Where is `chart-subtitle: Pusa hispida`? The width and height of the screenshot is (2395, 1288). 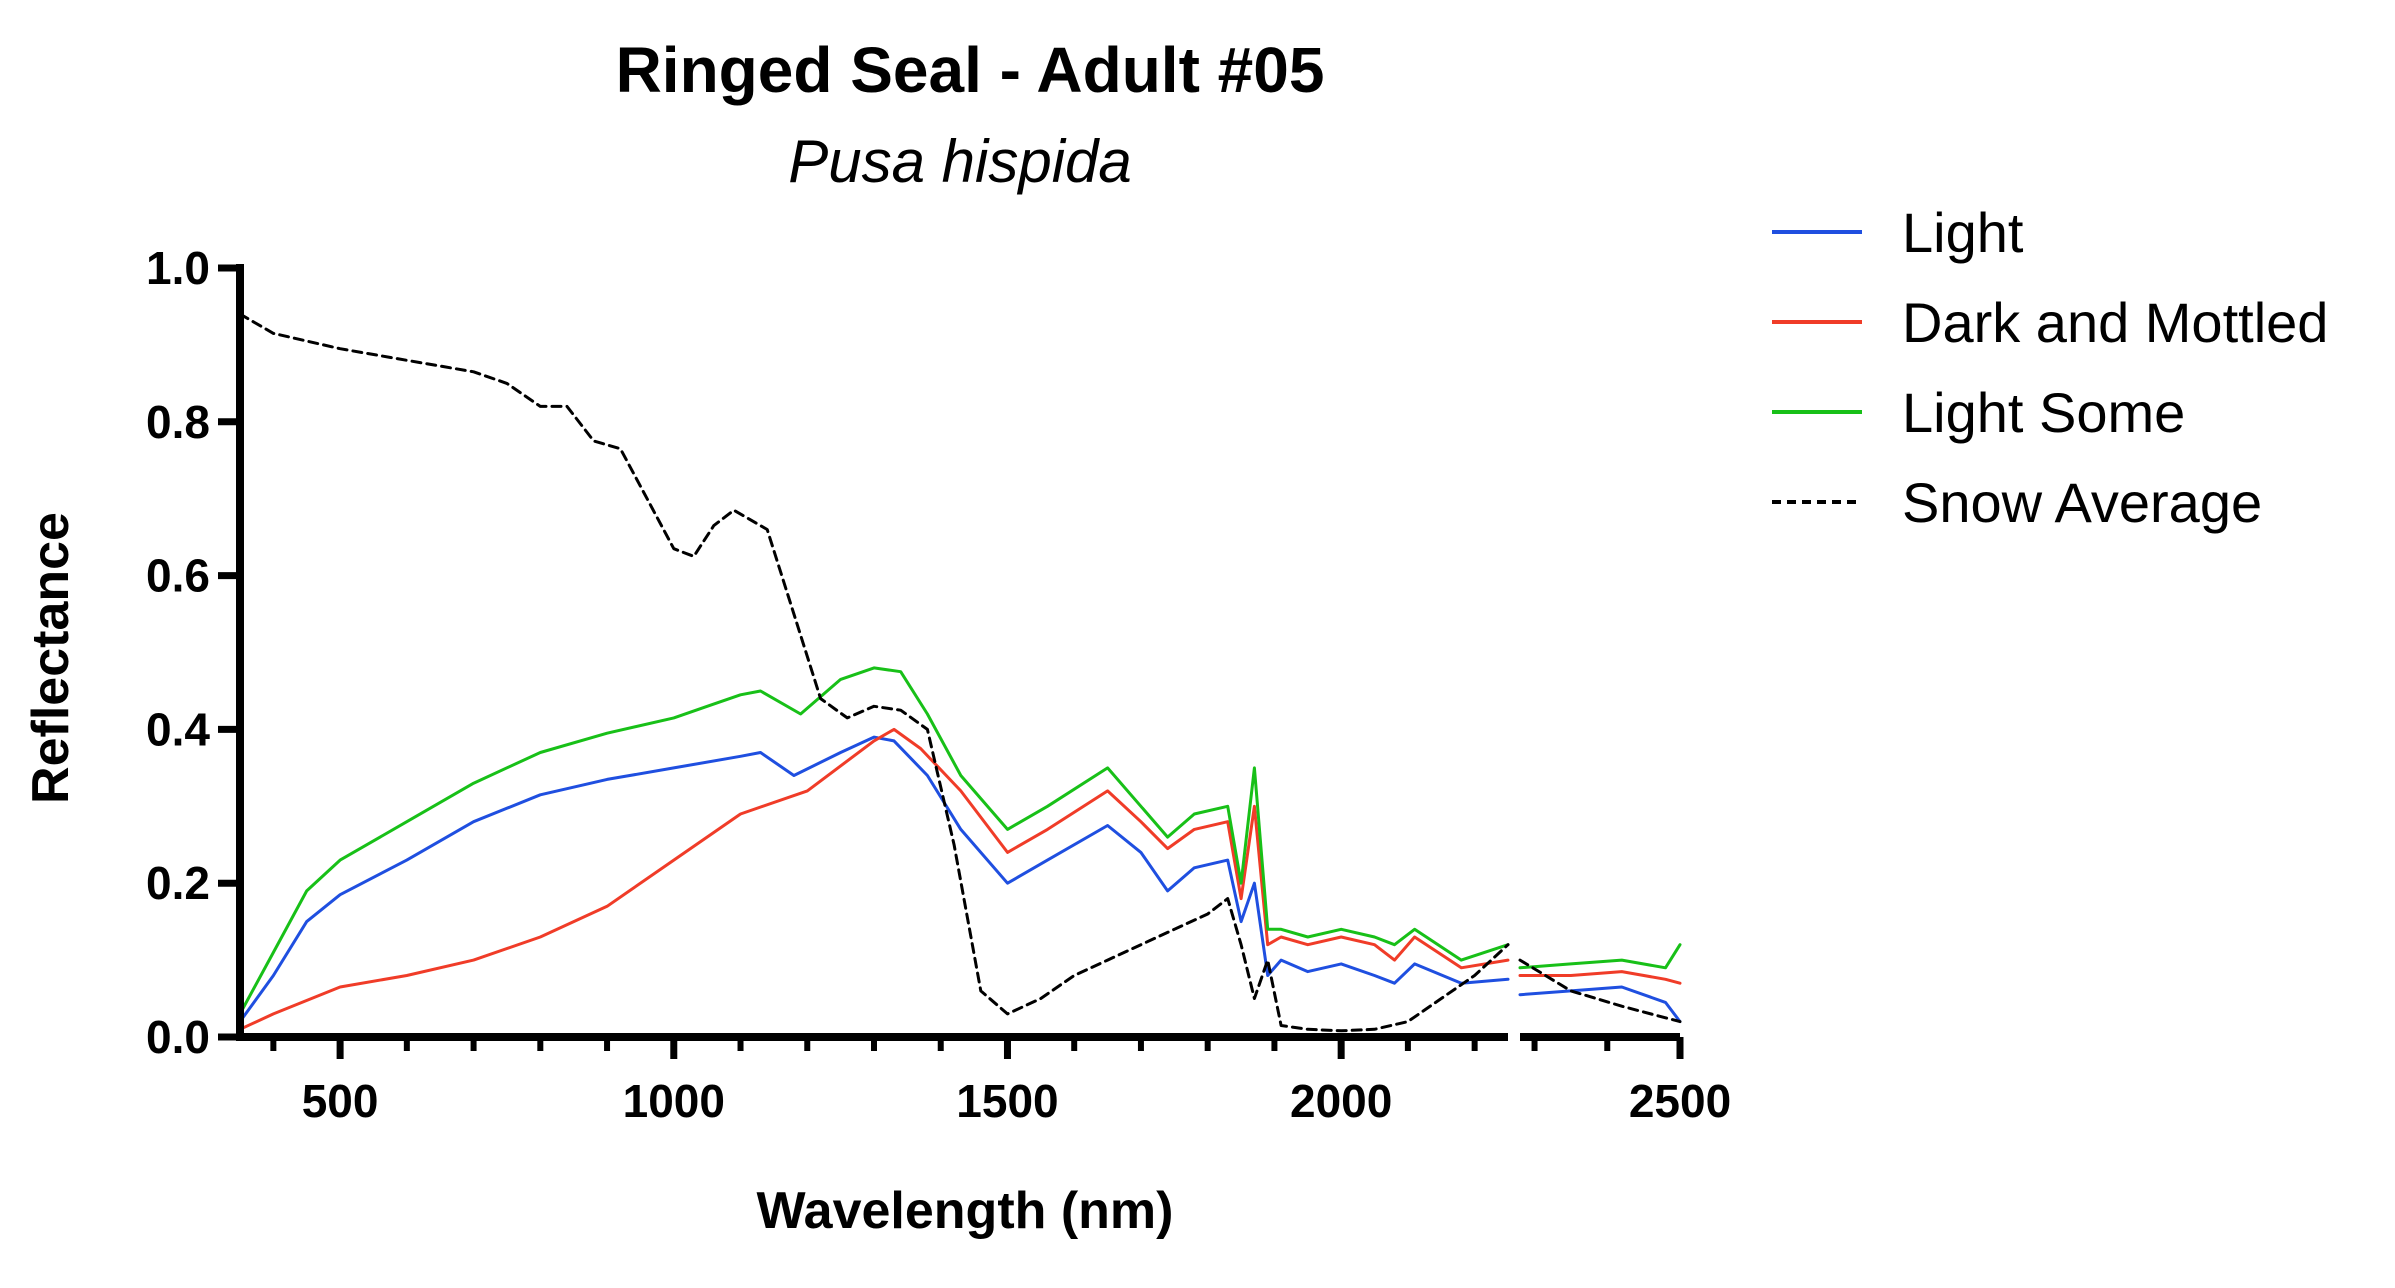 chart-subtitle: Pusa hispida is located at coordinates (960, 161).